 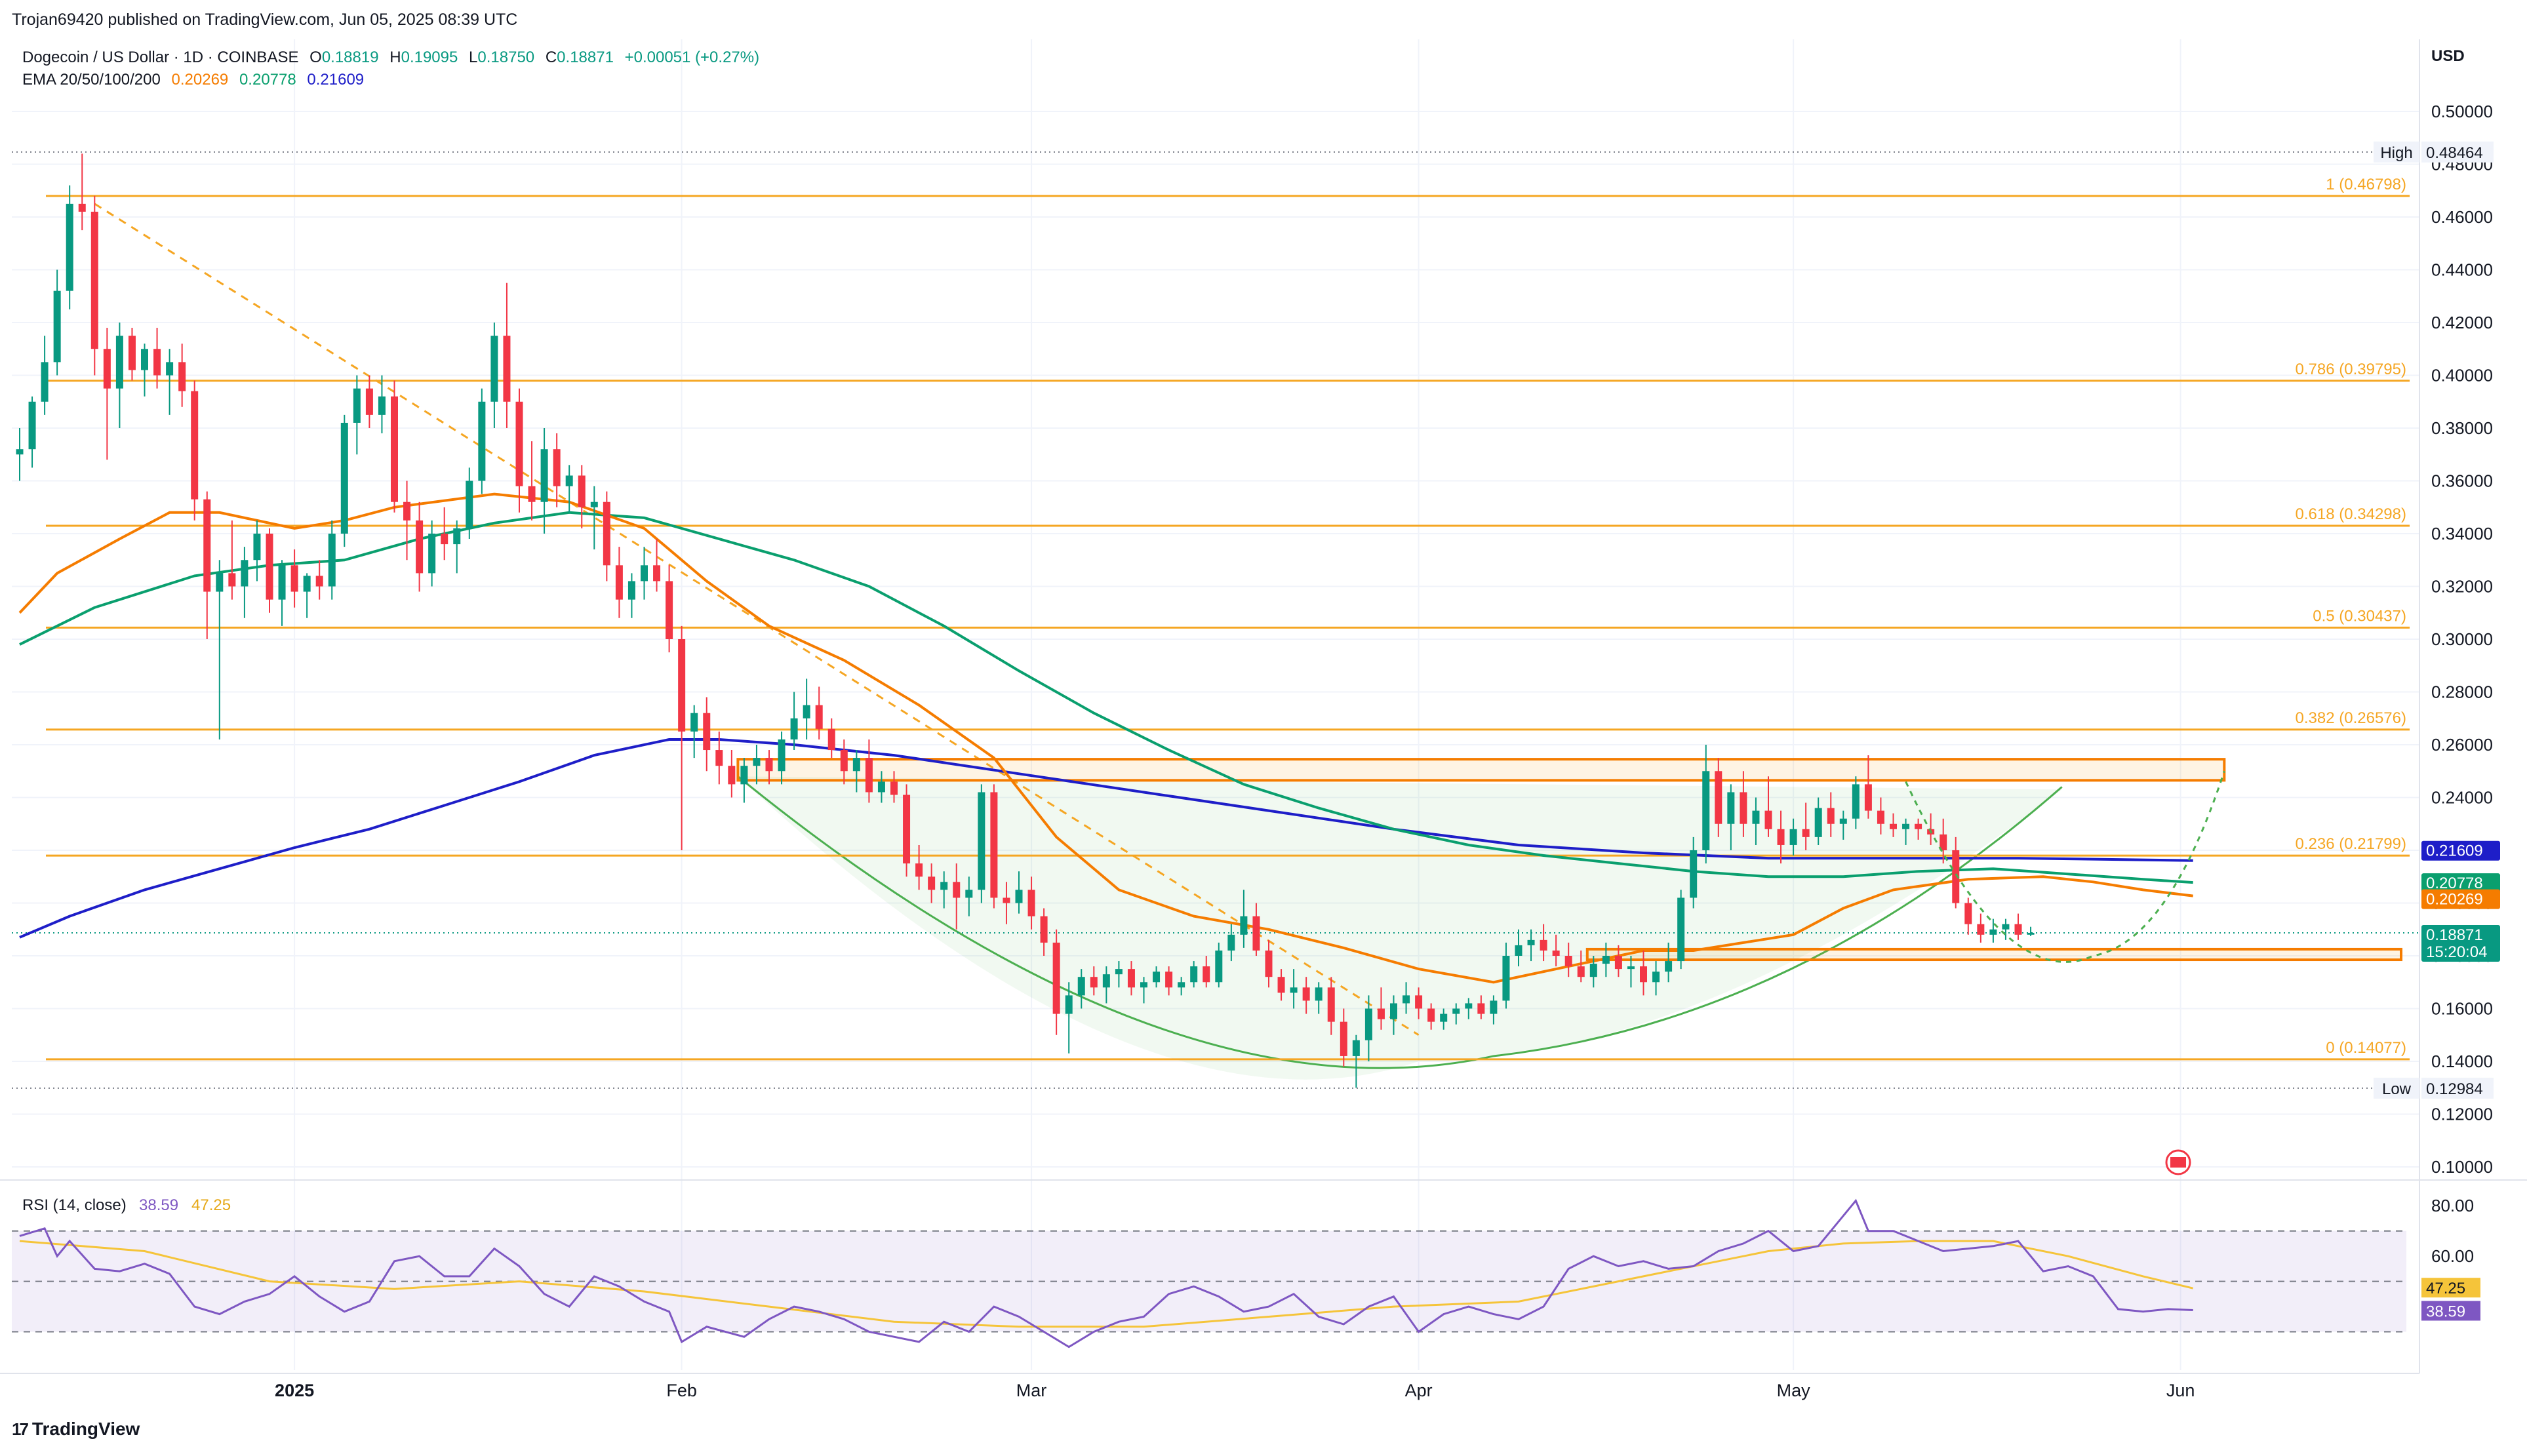 I want to click on price-tick-label: 0.26000, so click(x=2462, y=745).